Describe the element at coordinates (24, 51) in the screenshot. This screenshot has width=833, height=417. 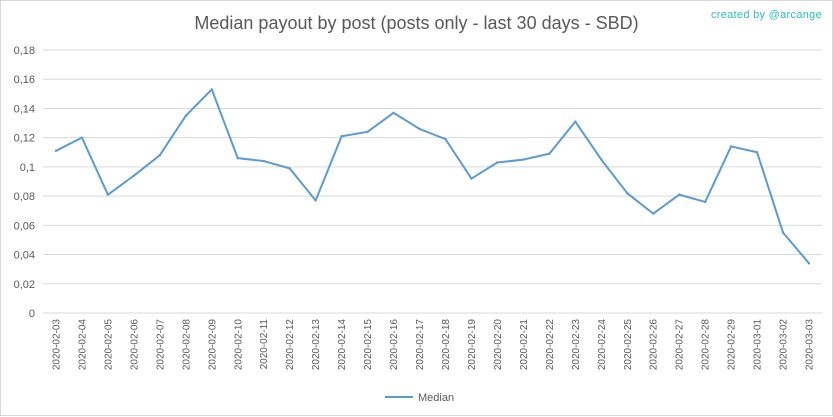
I see `y-tick-label: 0,18` at that location.